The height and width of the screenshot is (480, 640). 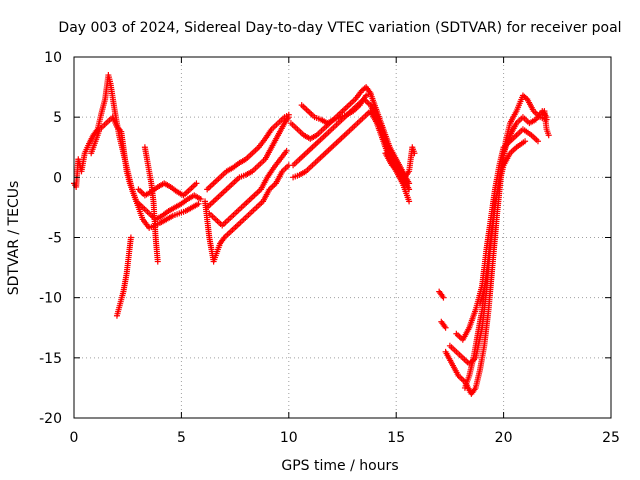 What do you see at coordinates (53, 58) in the screenshot?
I see `y-tick-label: 10` at bounding box center [53, 58].